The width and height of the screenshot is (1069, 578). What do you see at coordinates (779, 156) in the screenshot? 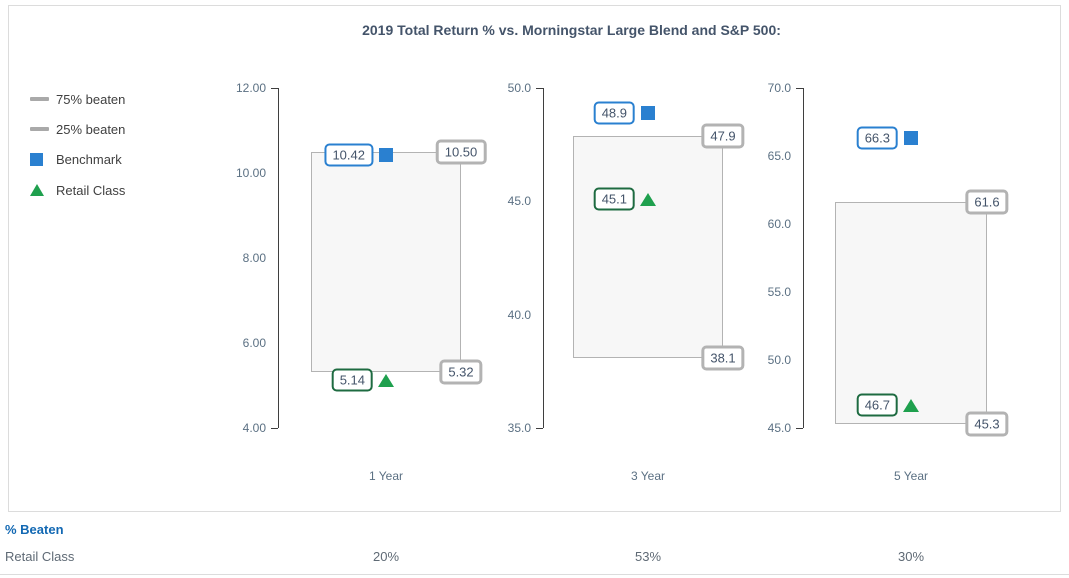
I see `y-tick-label: 65.0` at bounding box center [779, 156].